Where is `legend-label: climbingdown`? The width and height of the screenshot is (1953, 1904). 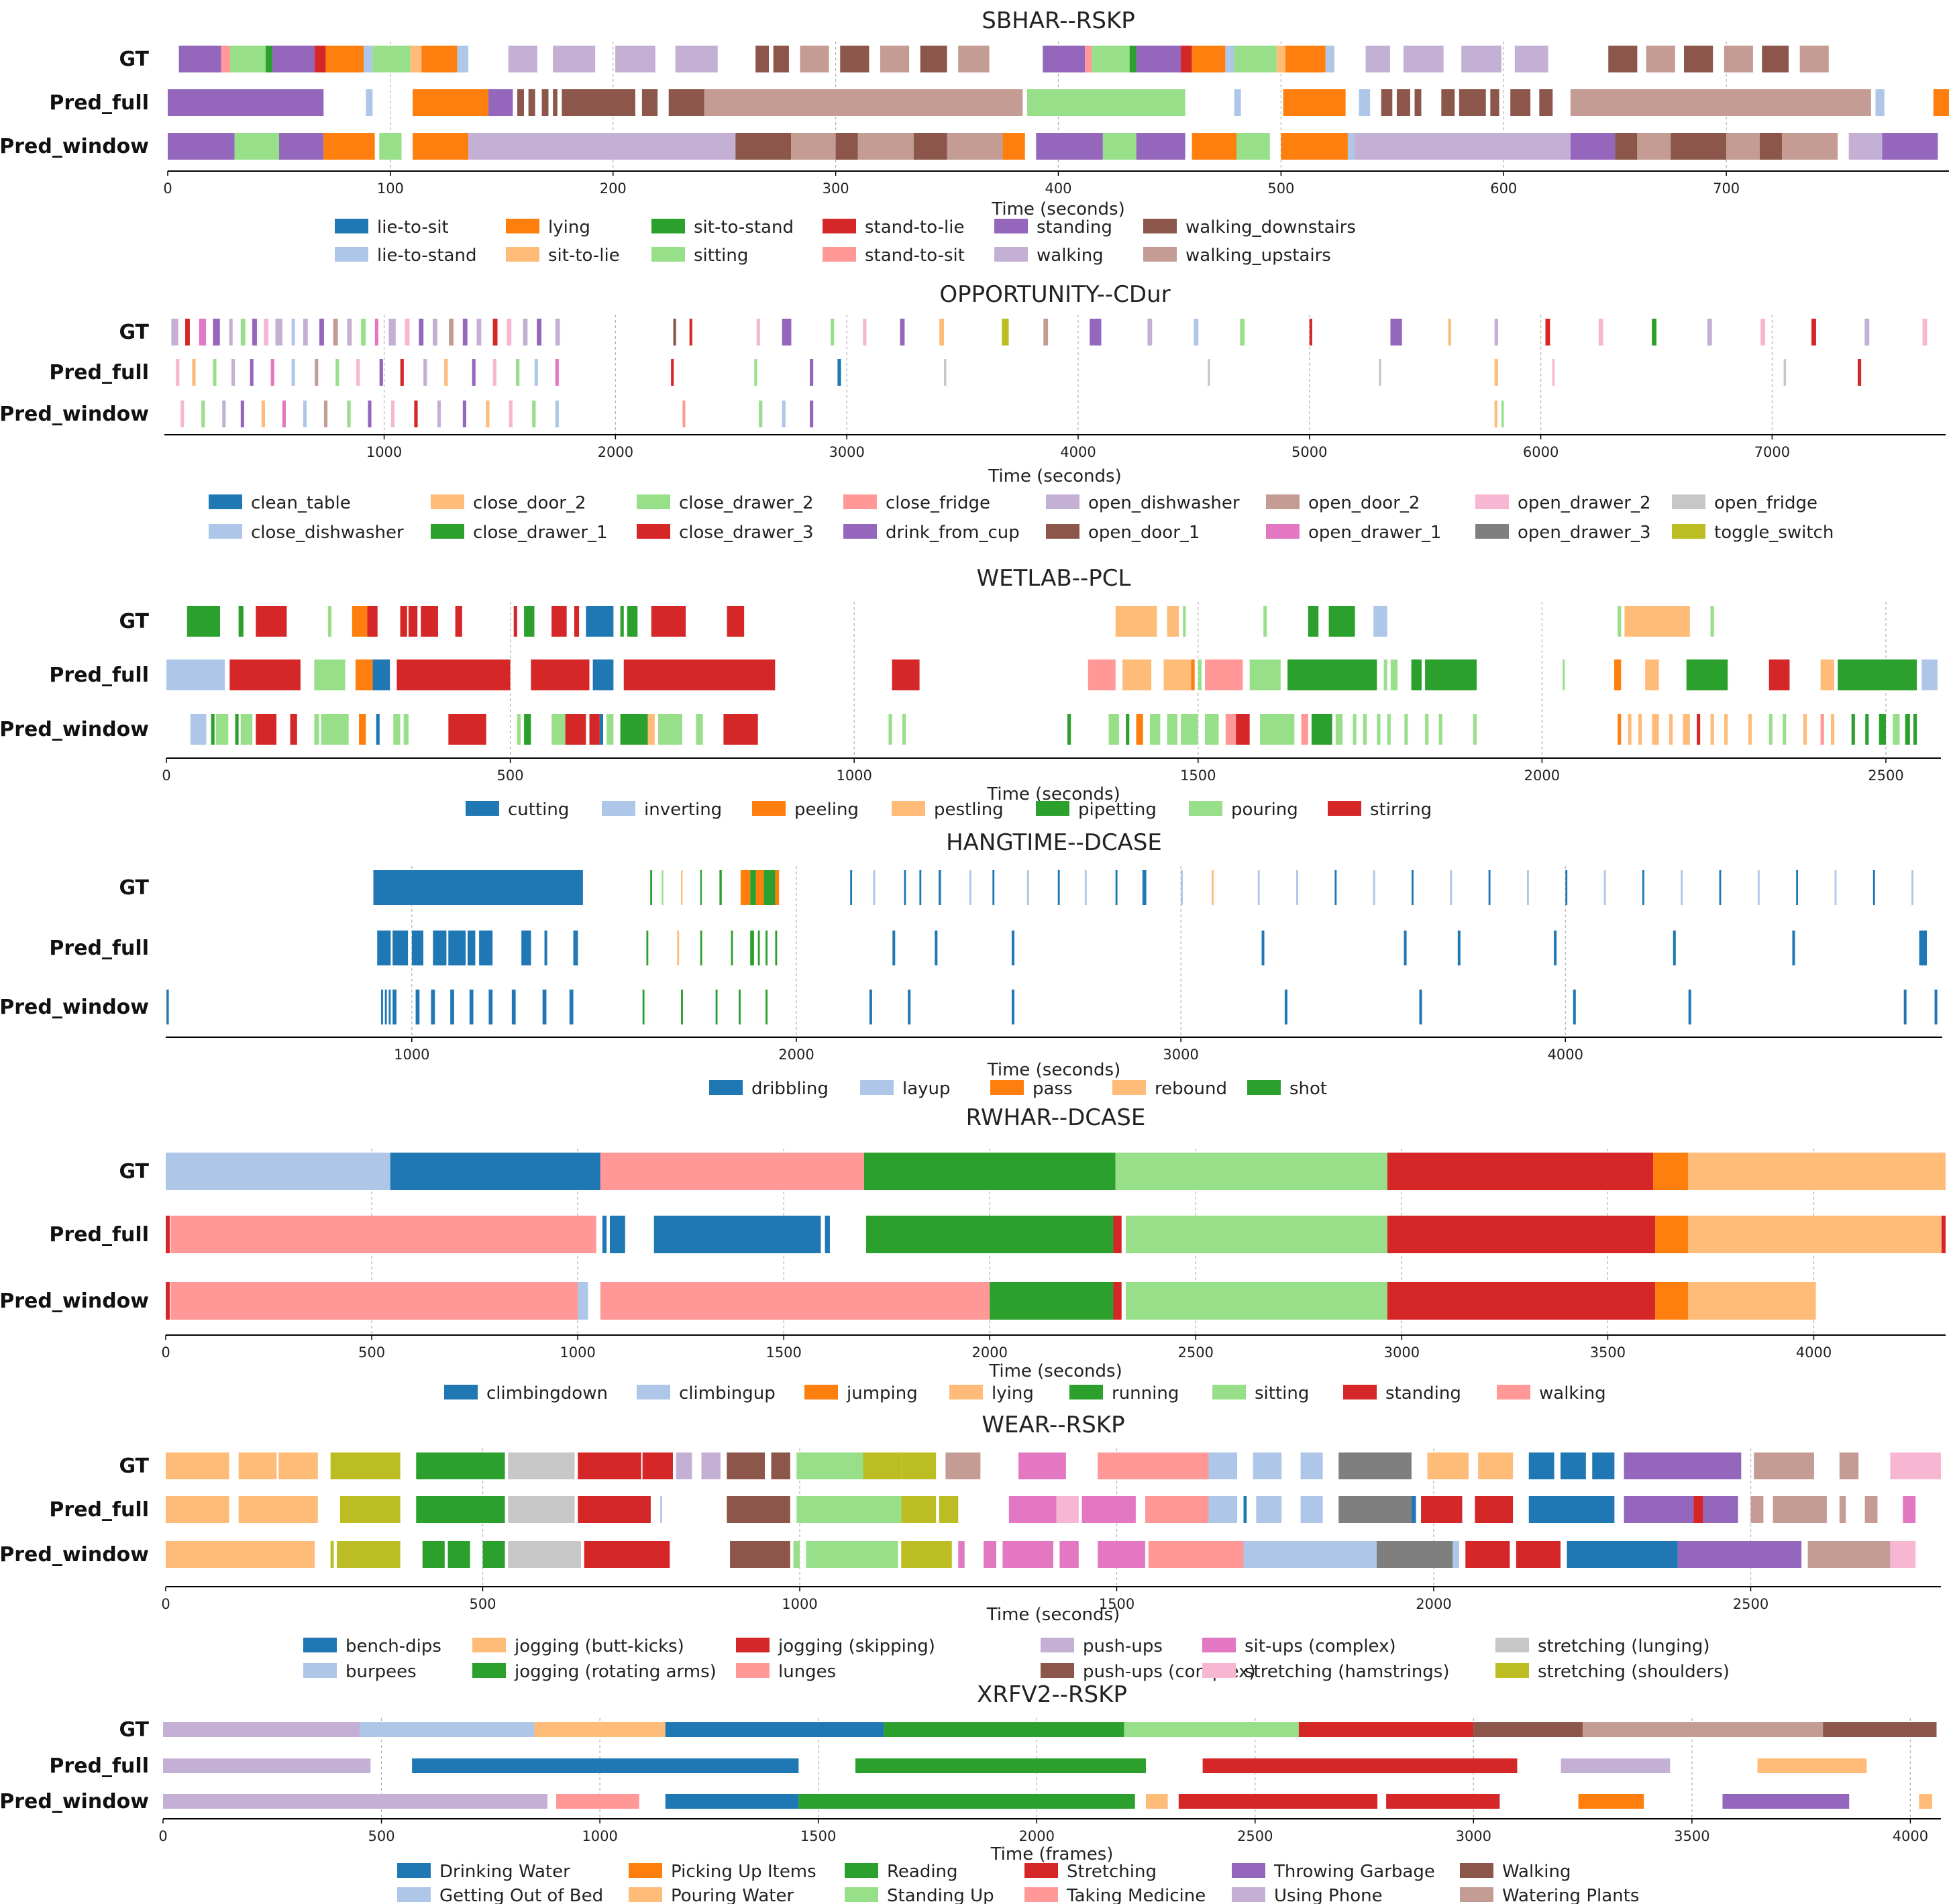 legend-label: climbingdown is located at coordinates (547, 1393).